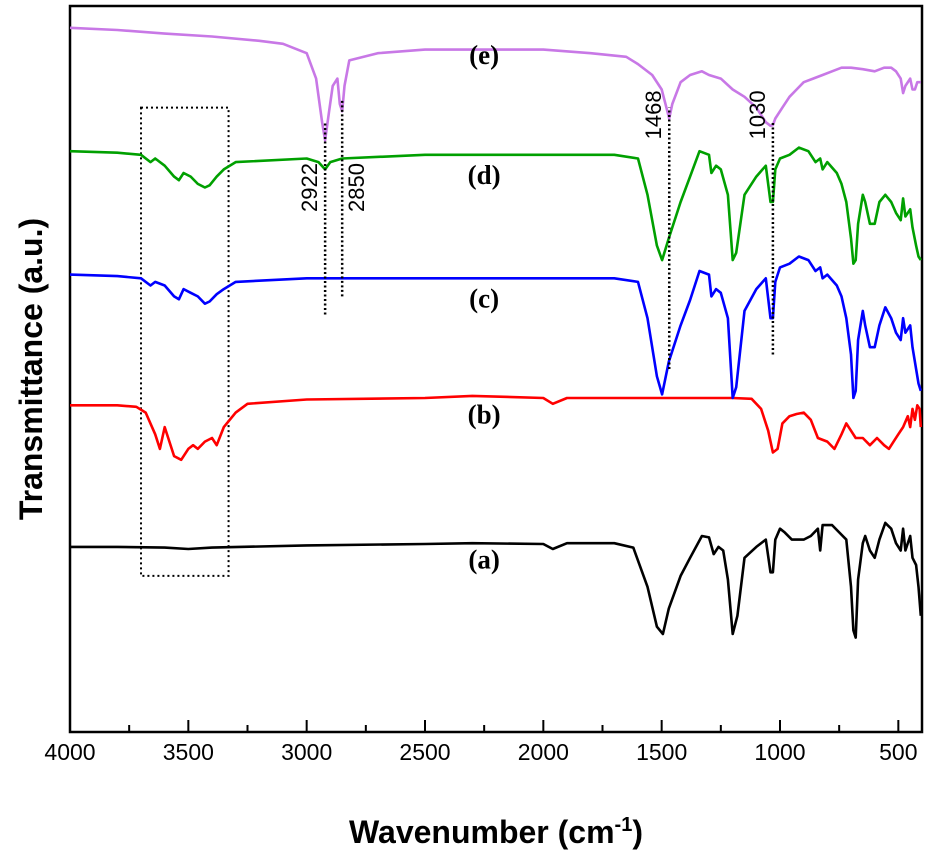 The image size is (933, 865). I want to click on x-tick-label: 1000, so click(779, 752).